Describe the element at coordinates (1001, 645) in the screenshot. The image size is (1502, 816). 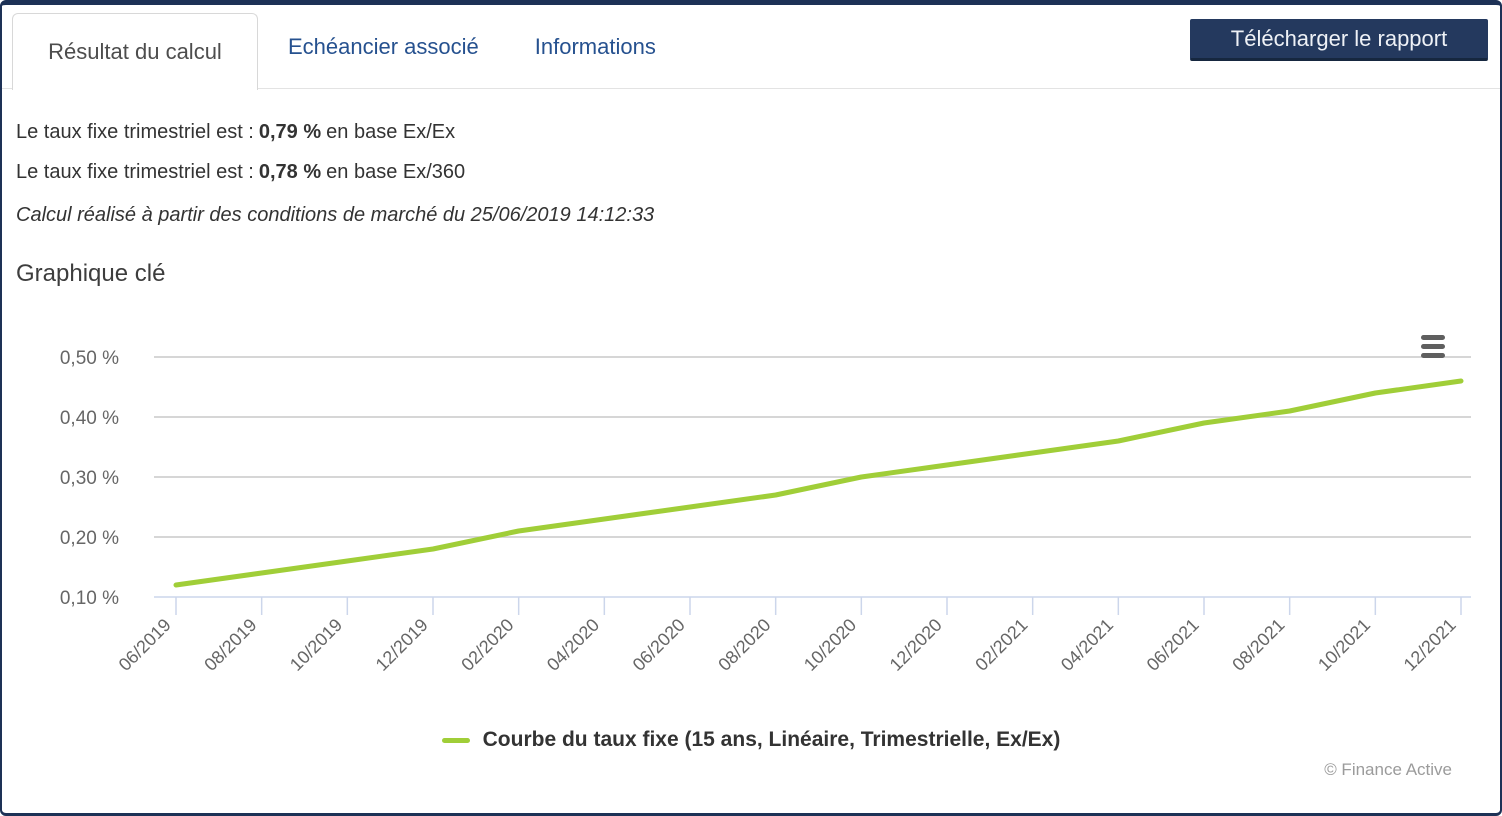
I see `x-axis-label: 02/2021` at that location.